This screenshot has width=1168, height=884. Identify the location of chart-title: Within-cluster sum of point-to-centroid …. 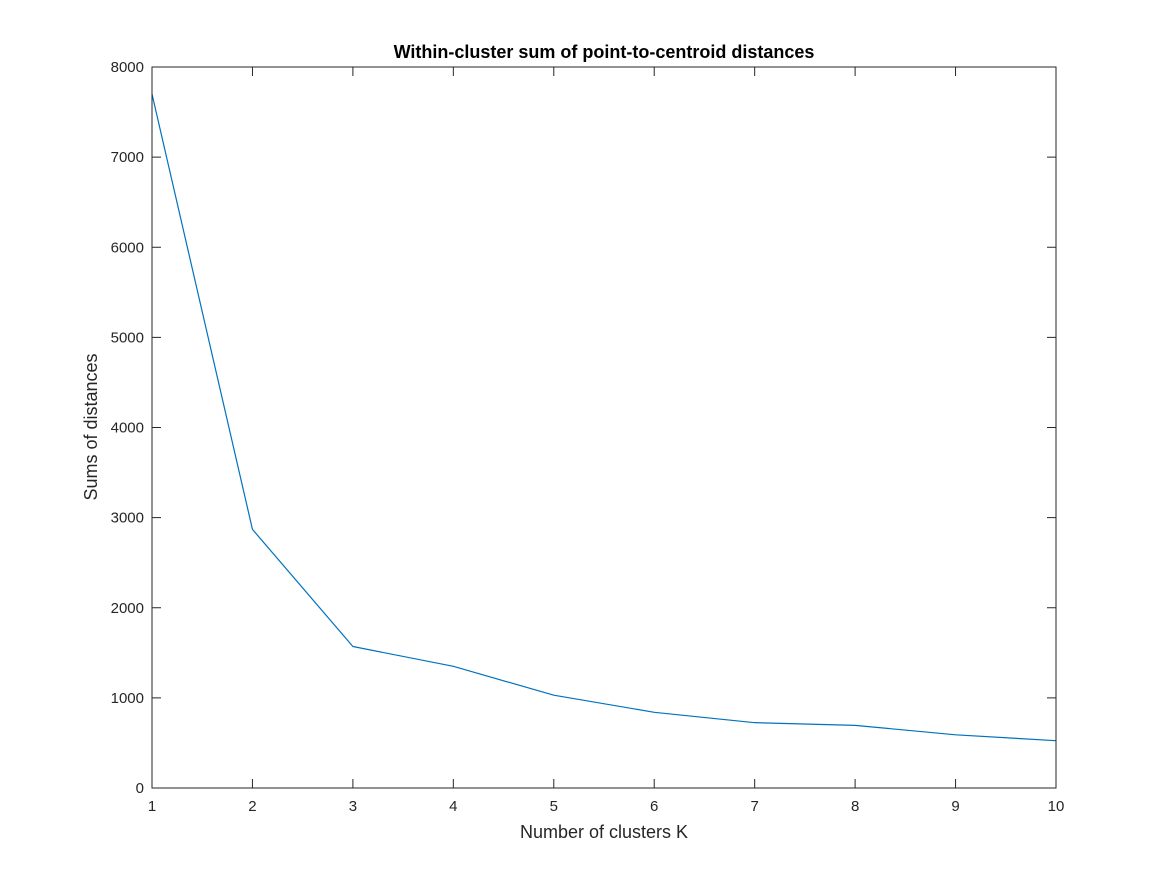
(604, 52).